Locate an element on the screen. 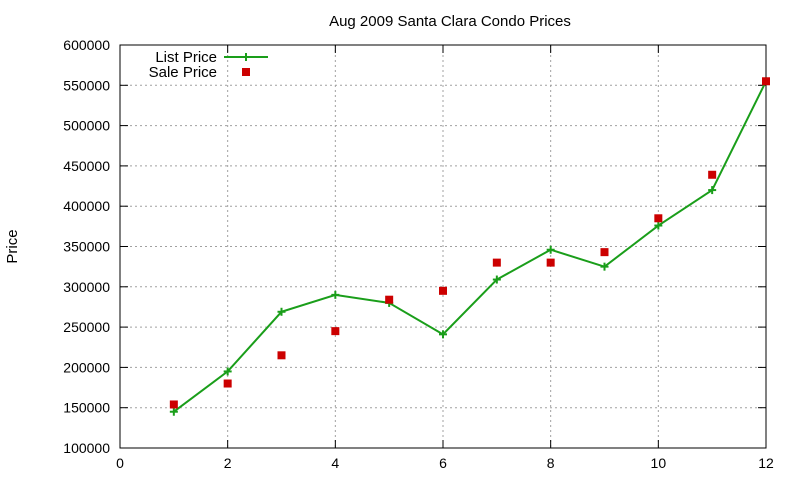 The image size is (800, 480). y-tick-label: 150000 is located at coordinates (86, 408).